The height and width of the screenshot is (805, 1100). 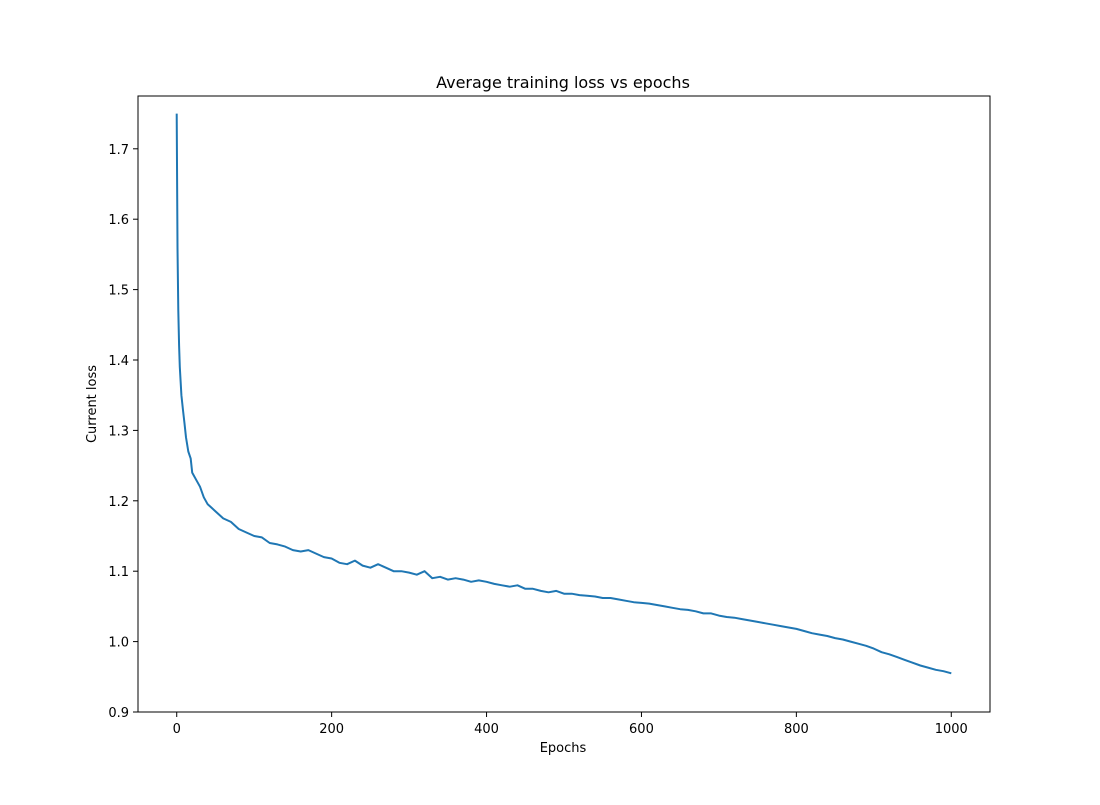 I want to click on y-axis-label: Current loss, so click(x=92, y=404).